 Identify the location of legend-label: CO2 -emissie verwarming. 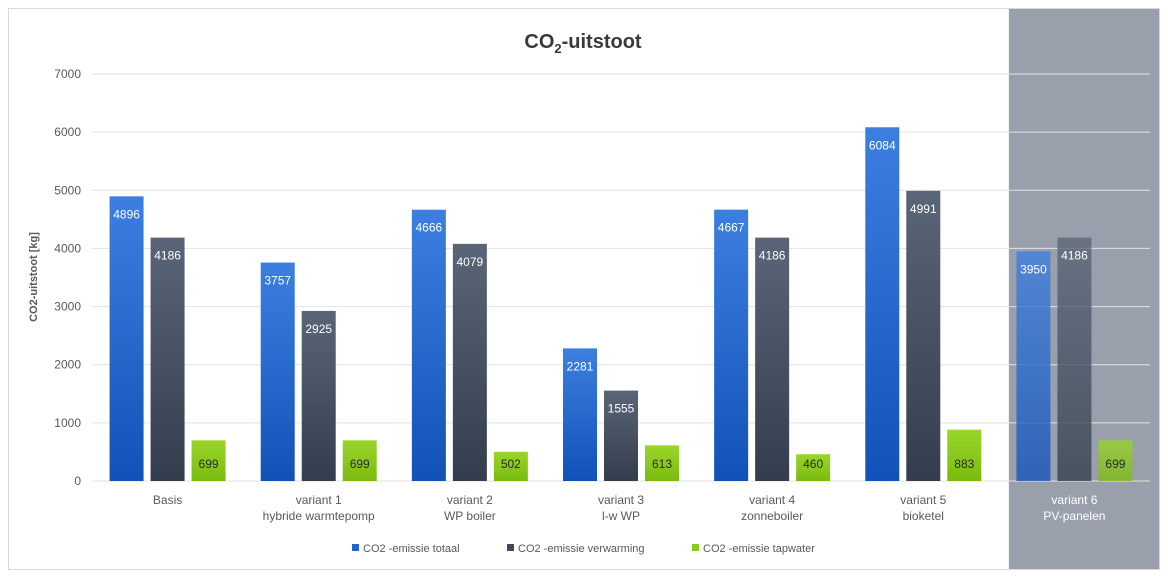
(581, 549).